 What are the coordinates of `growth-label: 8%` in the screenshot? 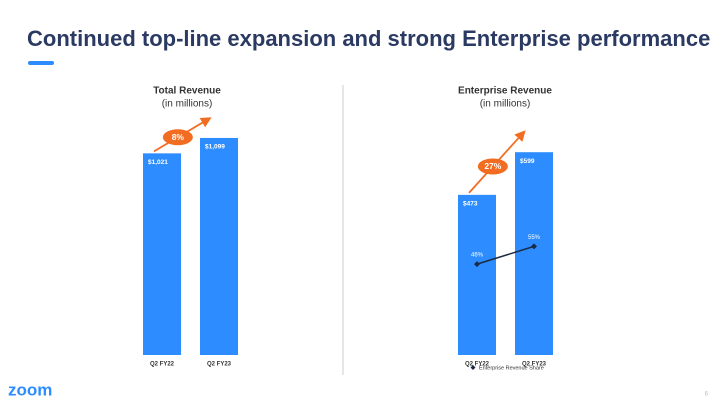 It's located at (178, 137).